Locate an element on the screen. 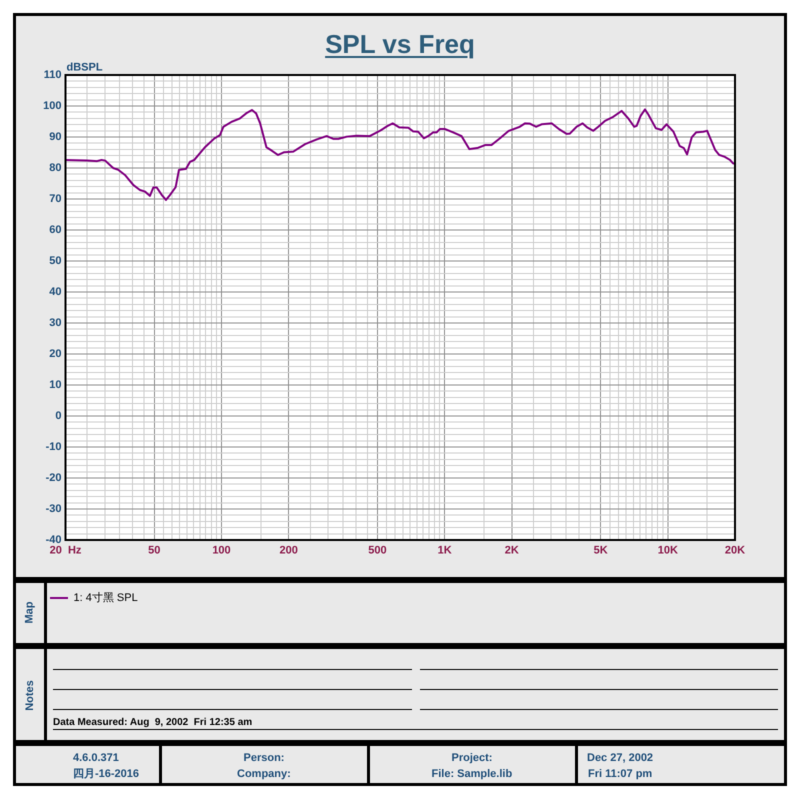 This screenshot has width=800, height=800. x-tick-label: 20K is located at coordinates (735, 550).